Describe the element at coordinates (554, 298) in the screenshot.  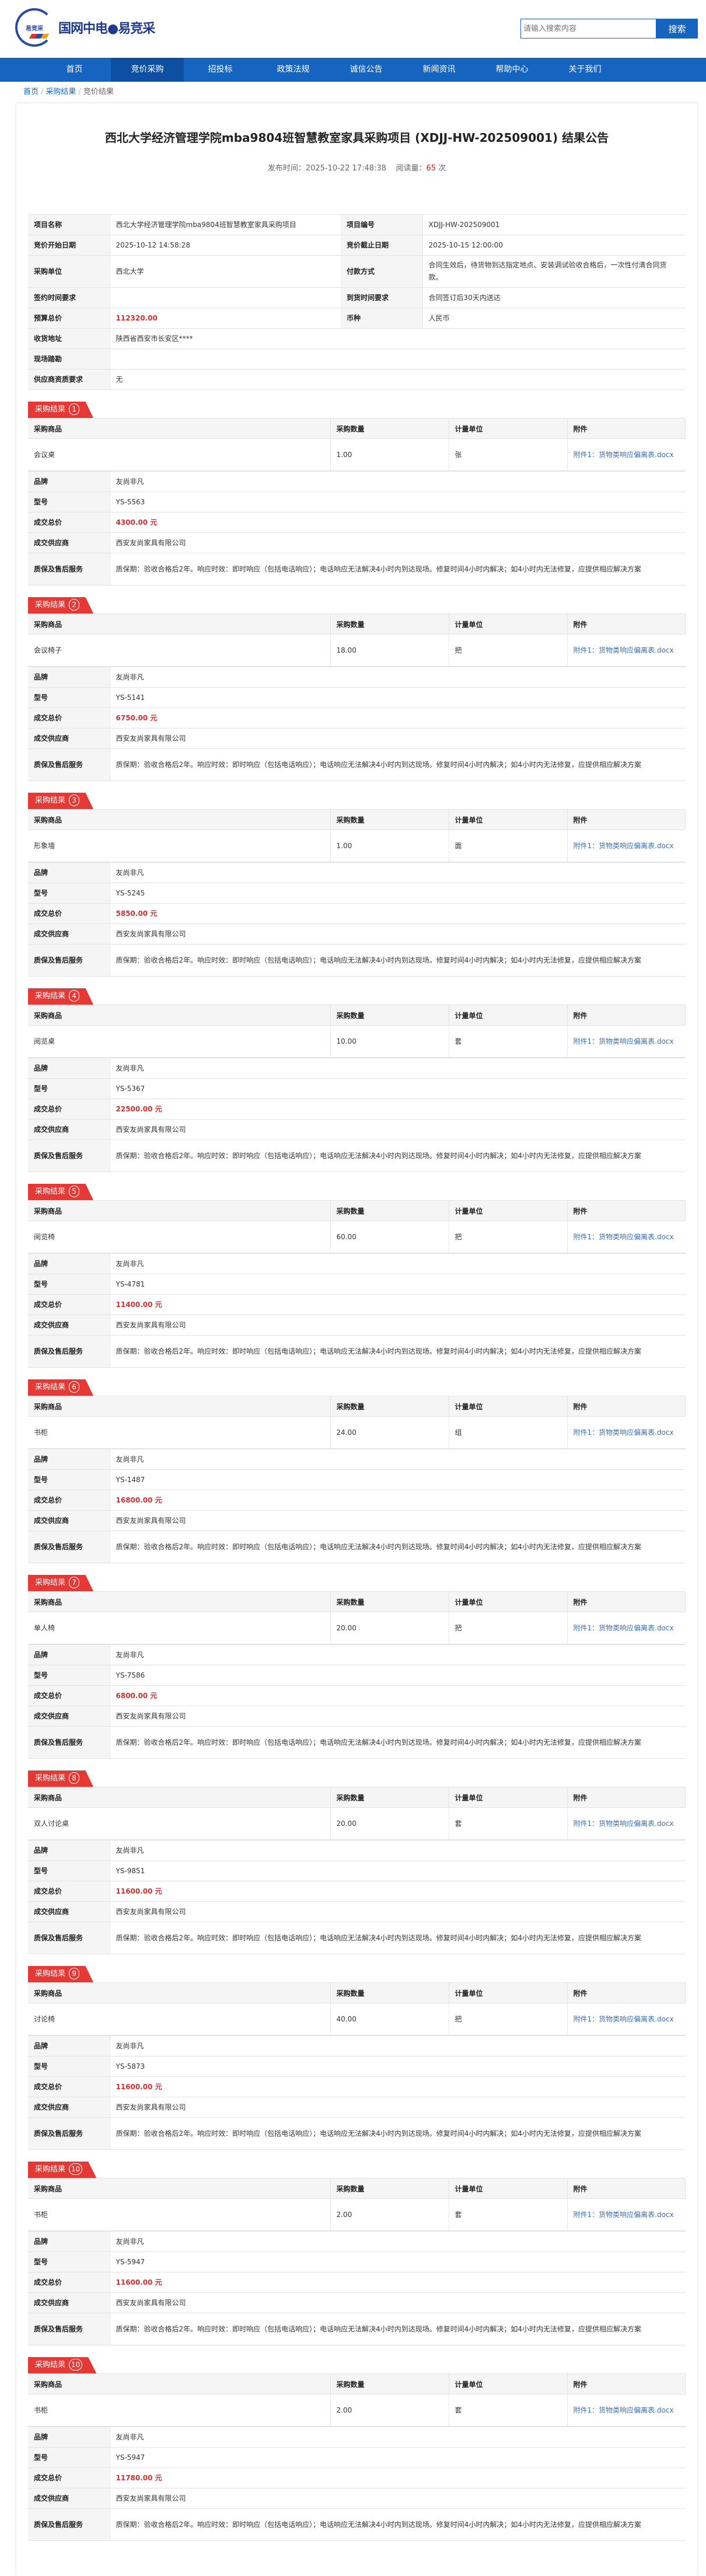
I see `delivery-time: 合同签订后30天内送达` at that location.